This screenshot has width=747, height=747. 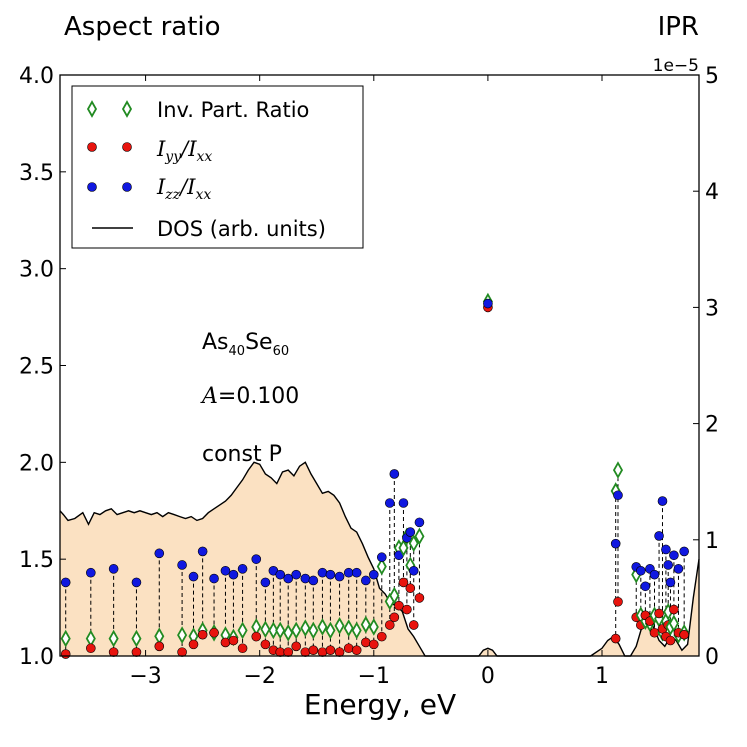 What do you see at coordinates (127, 147) in the screenshot?
I see `legend-iyy-marker-b` at bounding box center [127, 147].